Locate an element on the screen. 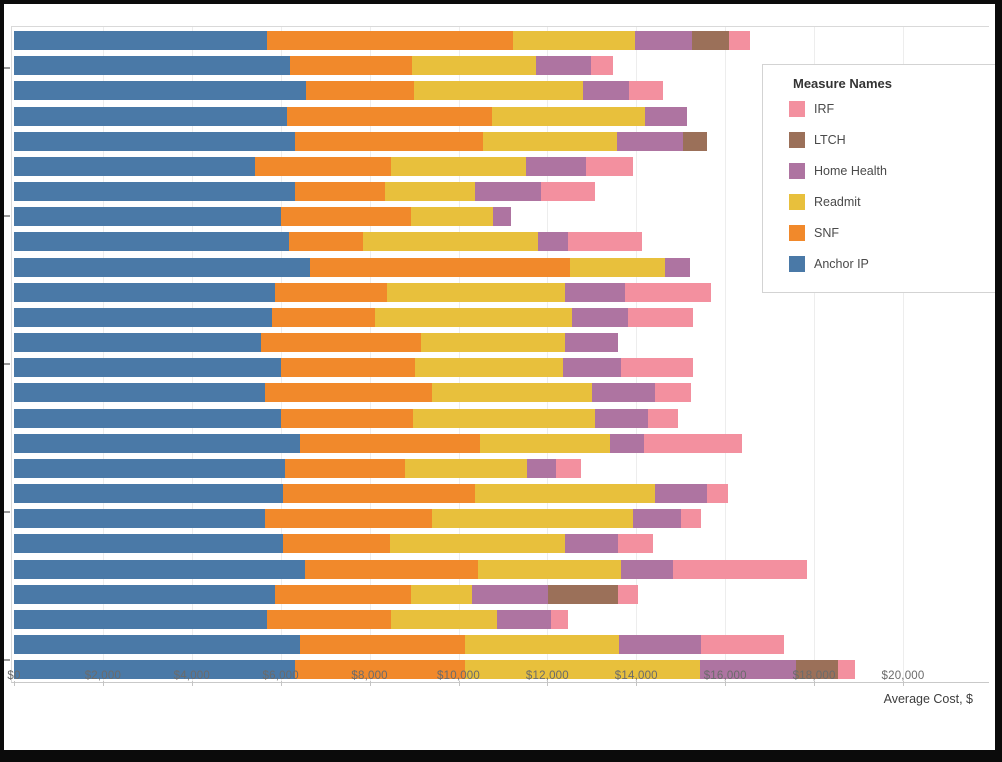 The image size is (1002, 762). x-axis-title: Average Cost, $ is located at coordinates (928, 699).